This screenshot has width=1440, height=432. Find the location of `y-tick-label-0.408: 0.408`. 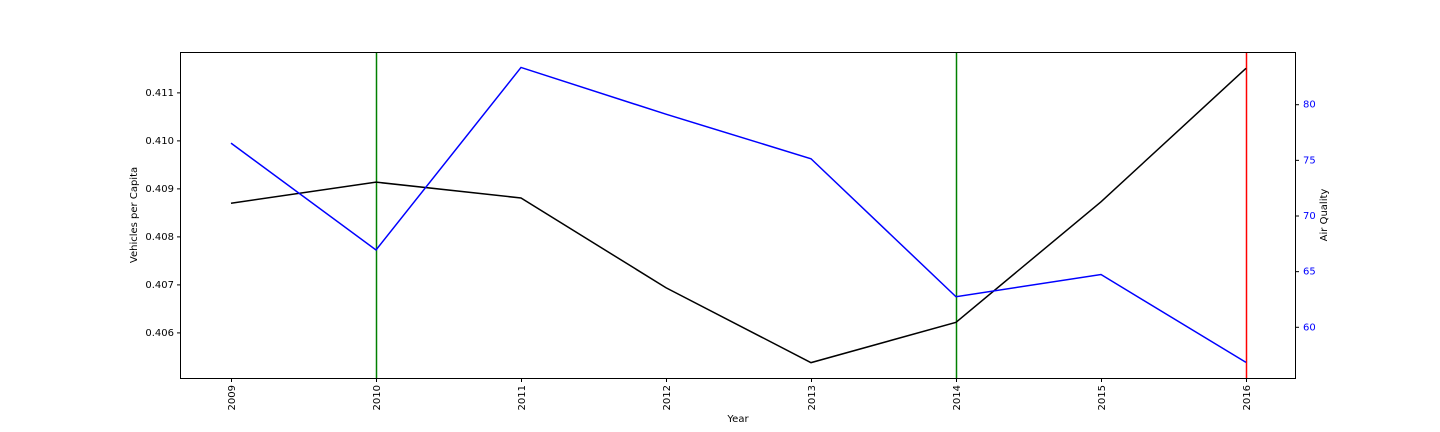

y-tick-label-0.408: 0.408 is located at coordinates (159, 237).